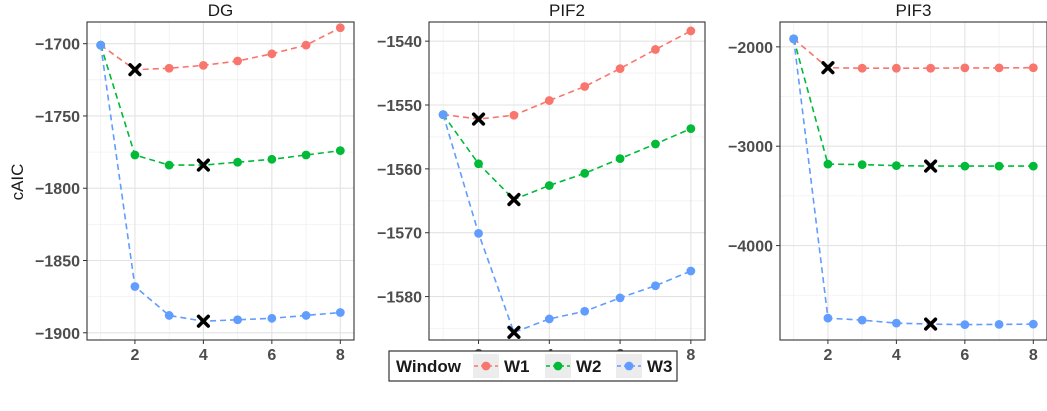 The image size is (1047, 411). Describe the element at coordinates (57, 262) in the screenshot. I see `y-tick-label: −1850` at that location.